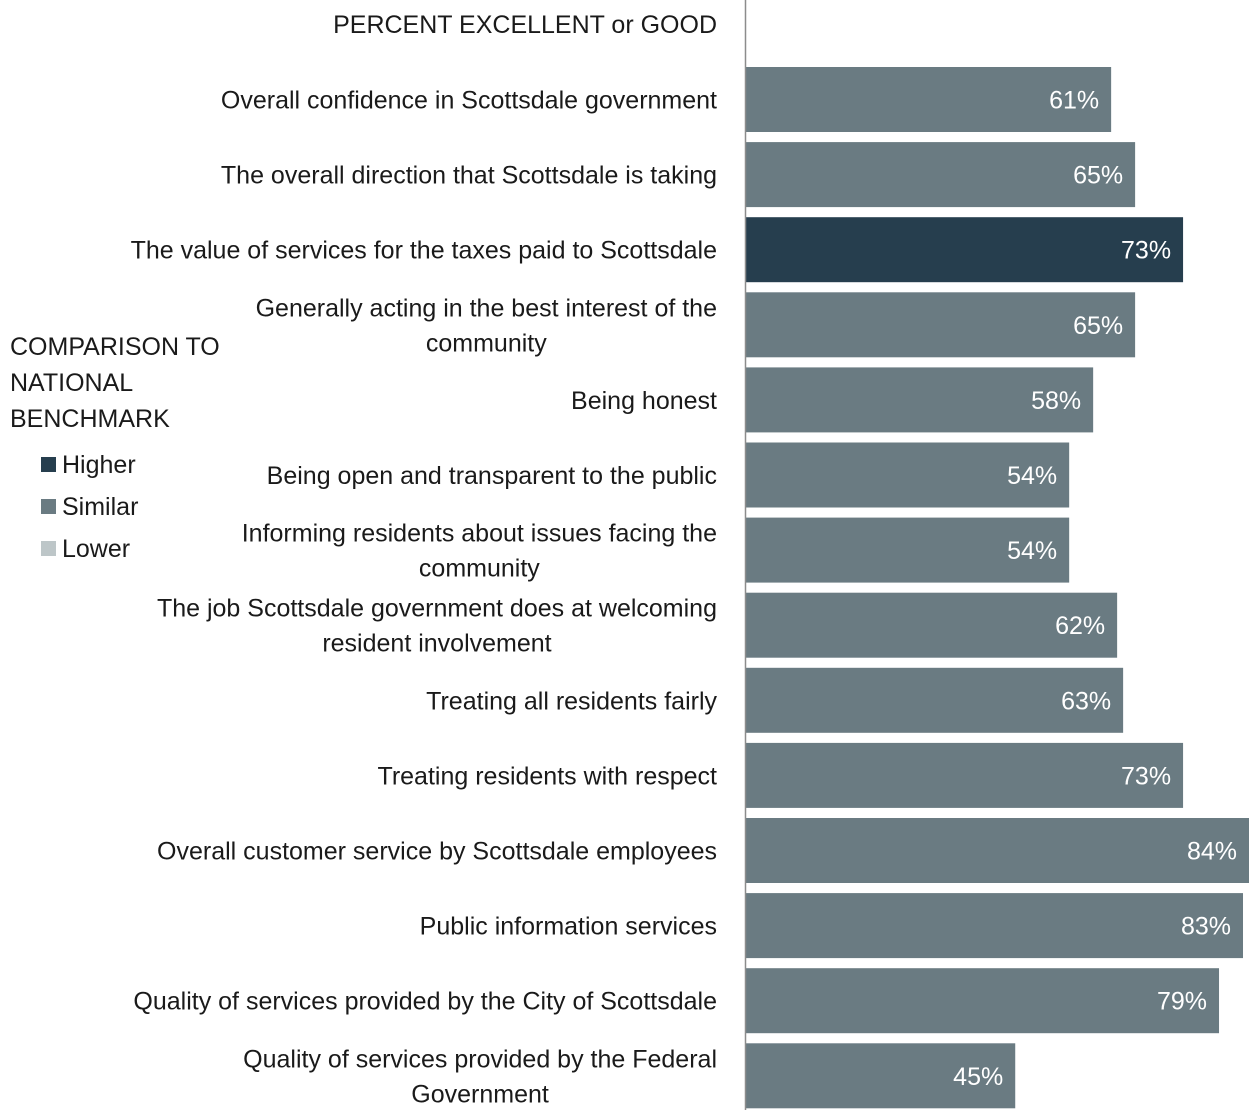 The width and height of the screenshot is (1249, 1110). What do you see at coordinates (480, 1094) in the screenshot?
I see `category-label-13-line2: Government` at bounding box center [480, 1094].